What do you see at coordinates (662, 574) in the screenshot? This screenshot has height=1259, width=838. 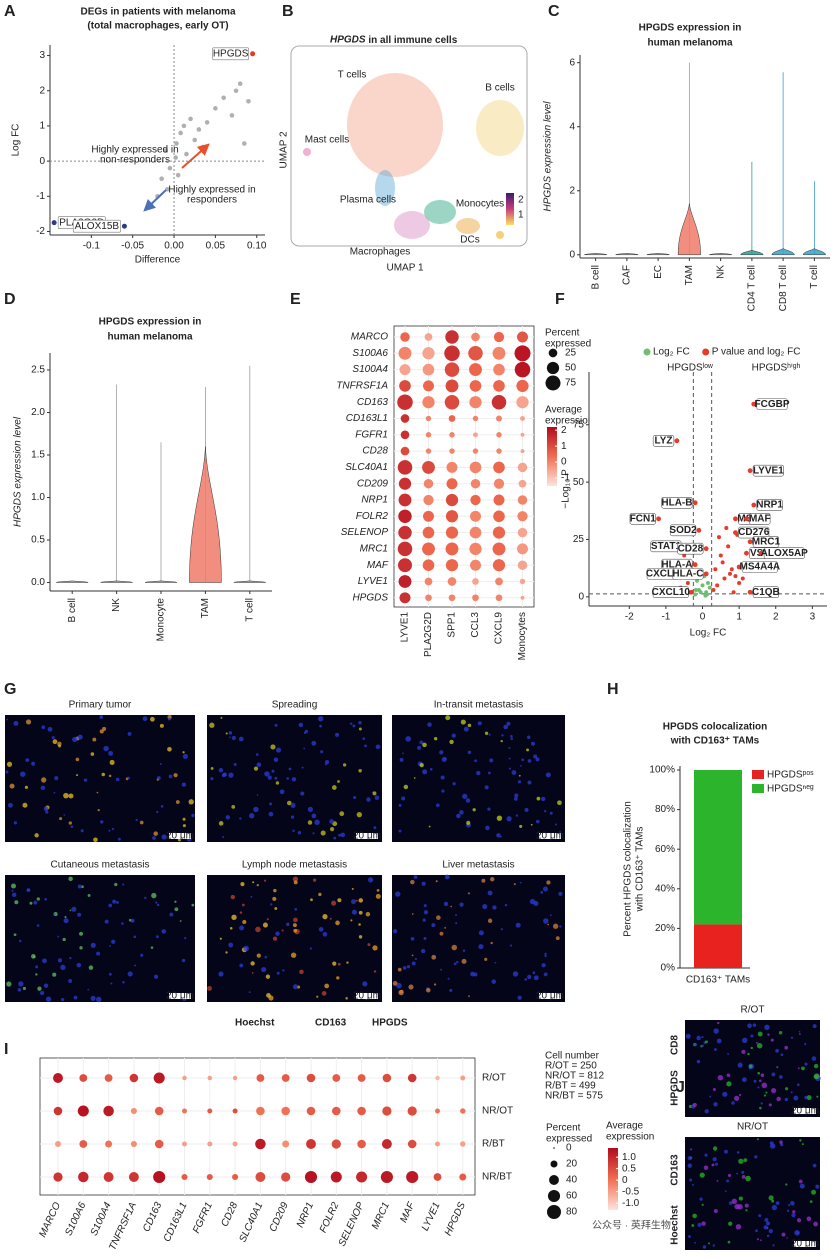 I see `point-label: CXCL9` at bounding box center [662, 574].